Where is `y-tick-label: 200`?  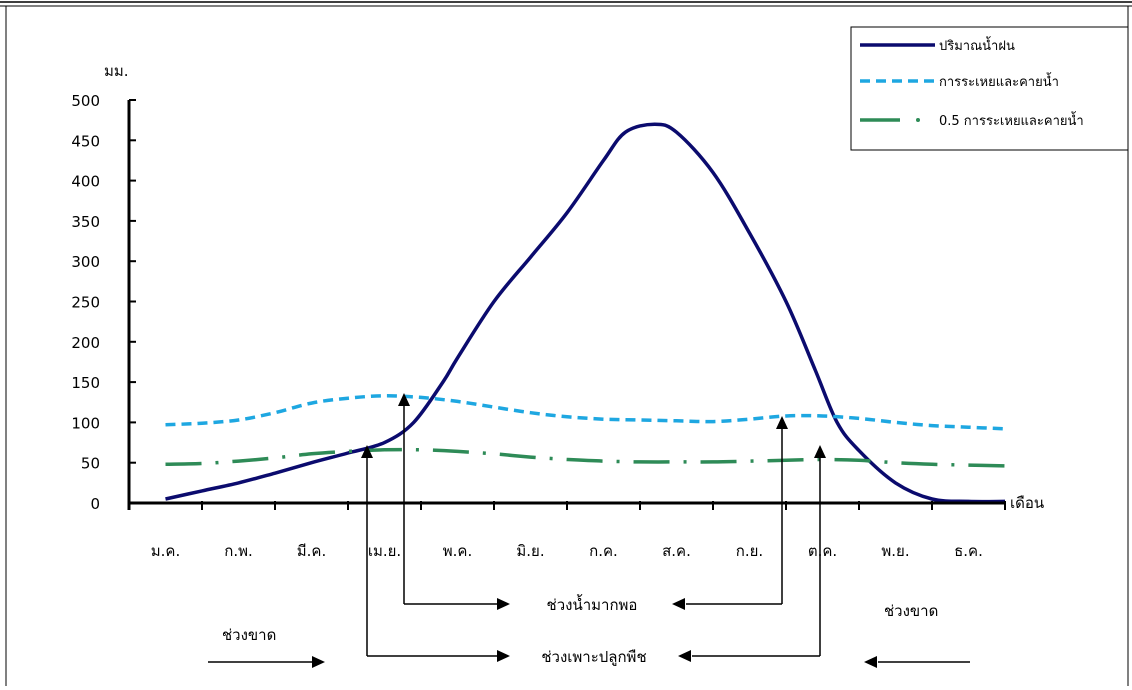
y-tick-label: 200 is located at coordinates (85, 343).